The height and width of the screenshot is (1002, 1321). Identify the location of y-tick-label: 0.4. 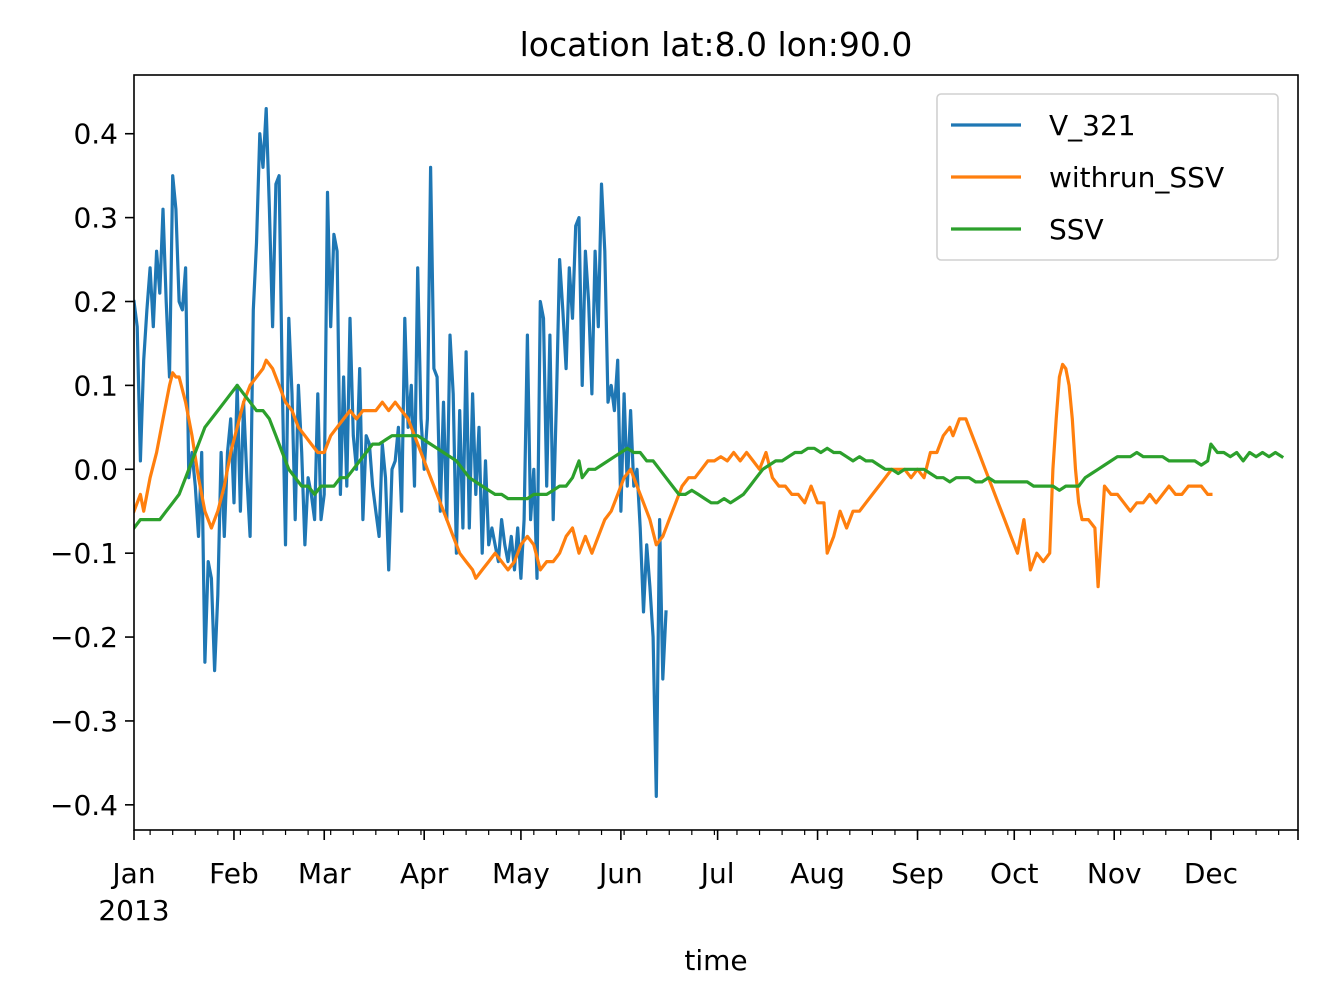
(95, 134).